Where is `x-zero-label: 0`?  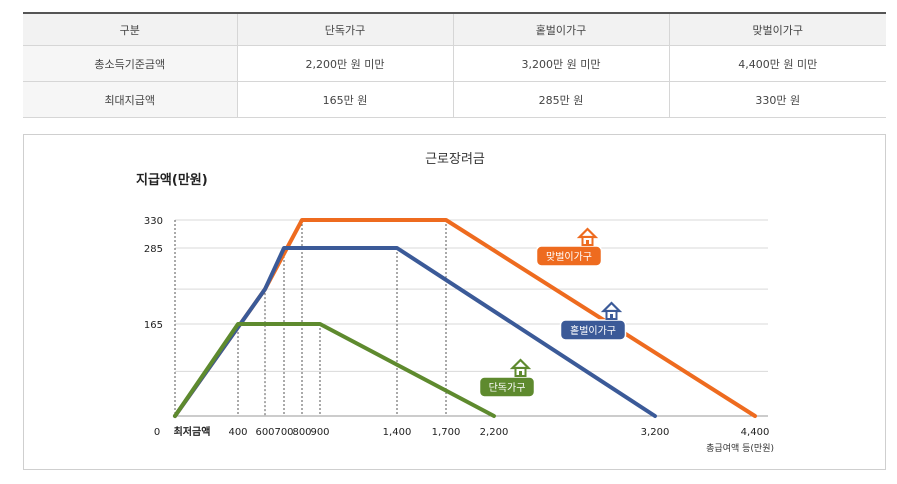
x-zero-label: 0 is located at coordinates (157, 432).